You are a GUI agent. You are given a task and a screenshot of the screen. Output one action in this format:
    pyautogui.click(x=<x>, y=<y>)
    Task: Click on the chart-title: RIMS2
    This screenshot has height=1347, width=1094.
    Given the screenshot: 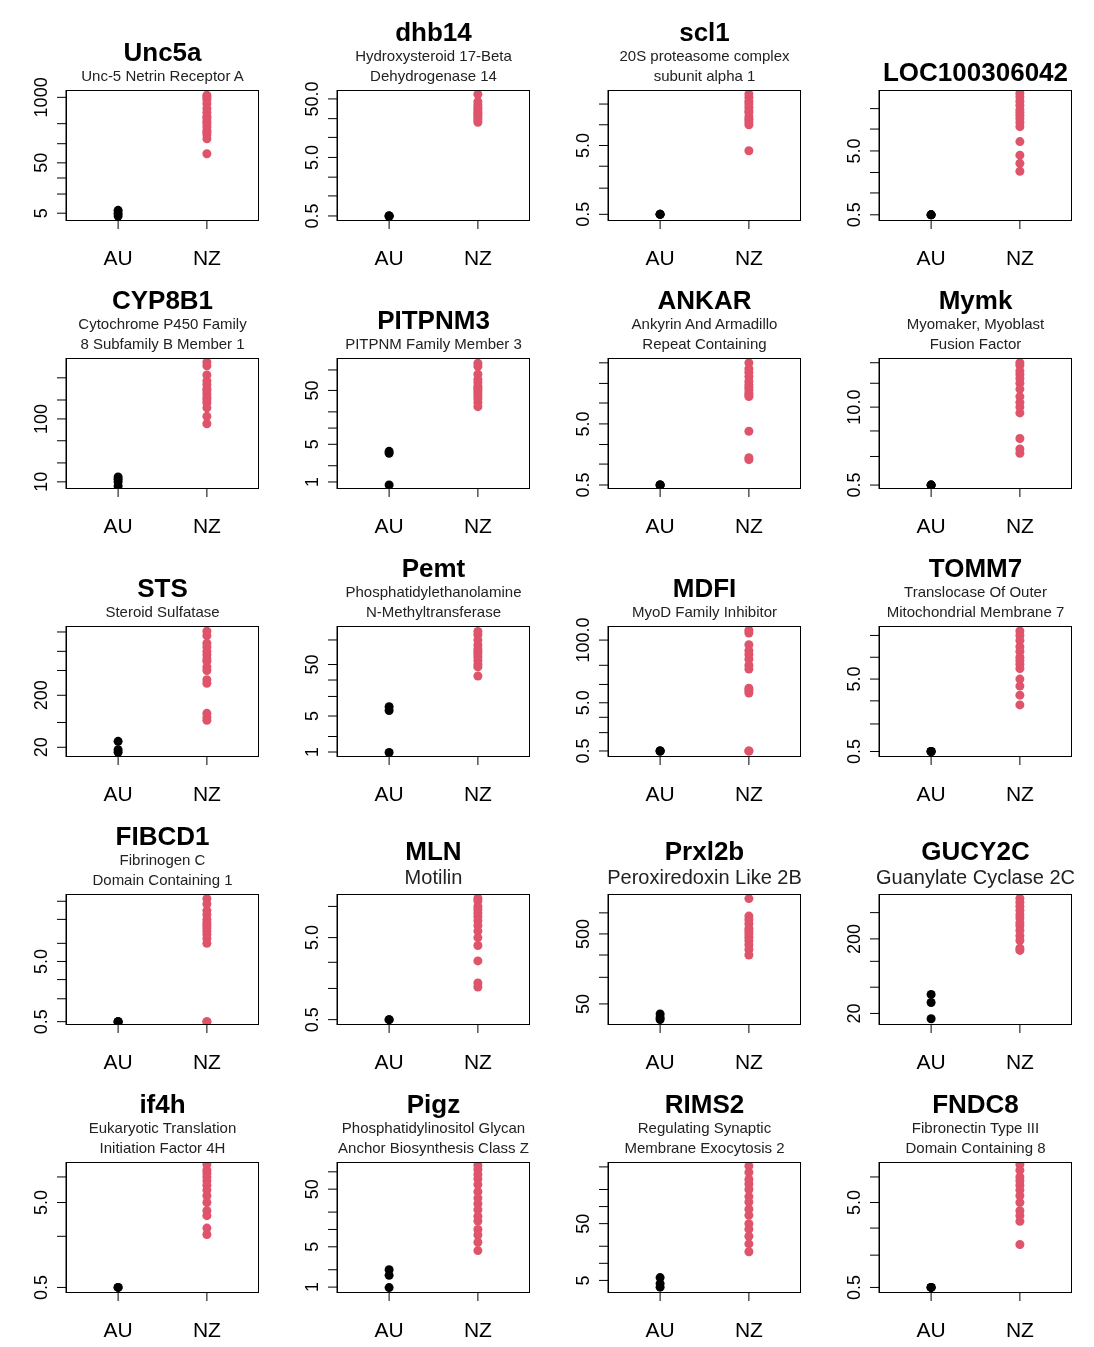 What is the action you would take?
    pyautogui.click(x=704, y=1104)
    